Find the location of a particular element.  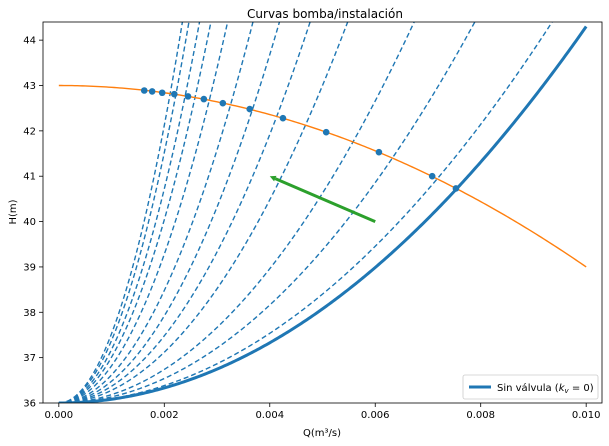

y-tick-label: 36 is located at coordinates (29, 404).